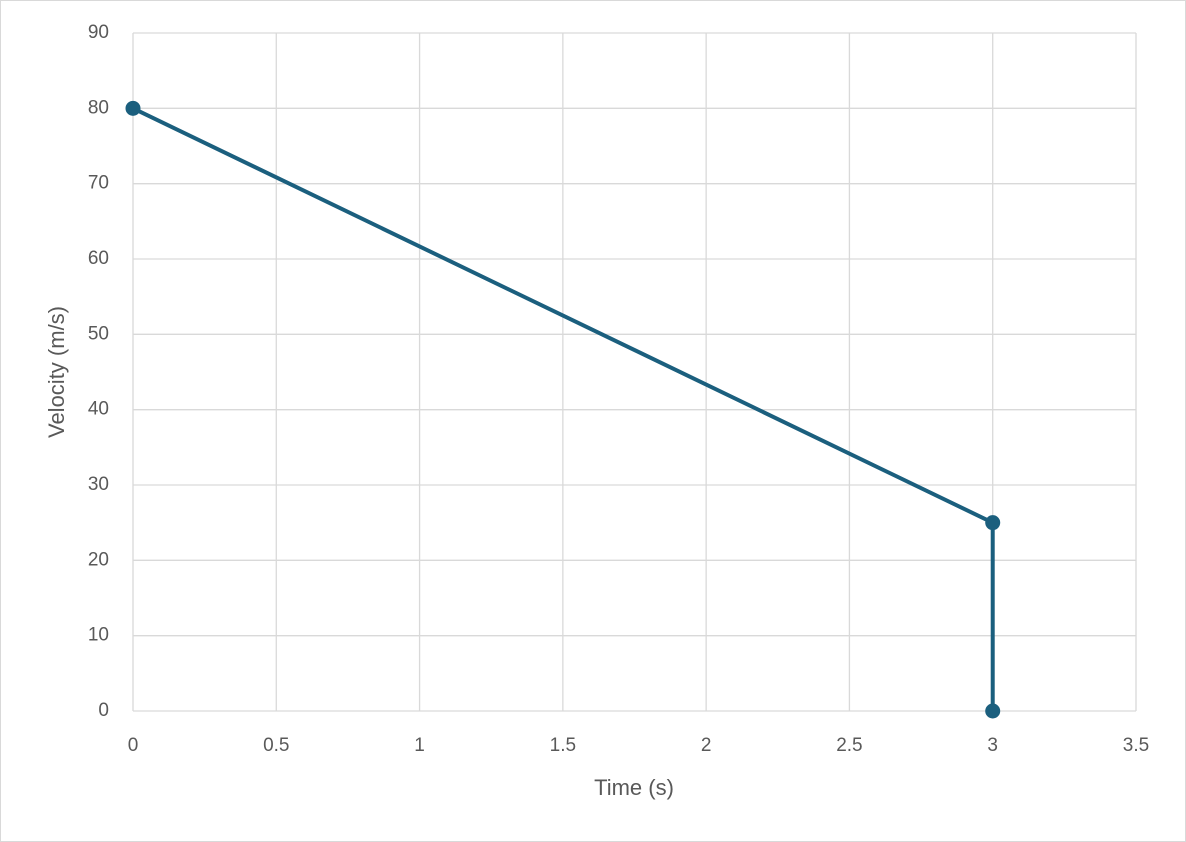 This screenshot has height=842, width=1186. Describe the element at coordinates (563, 745) in the screenshot. I see `x-tick-label: 1.5` at that location.